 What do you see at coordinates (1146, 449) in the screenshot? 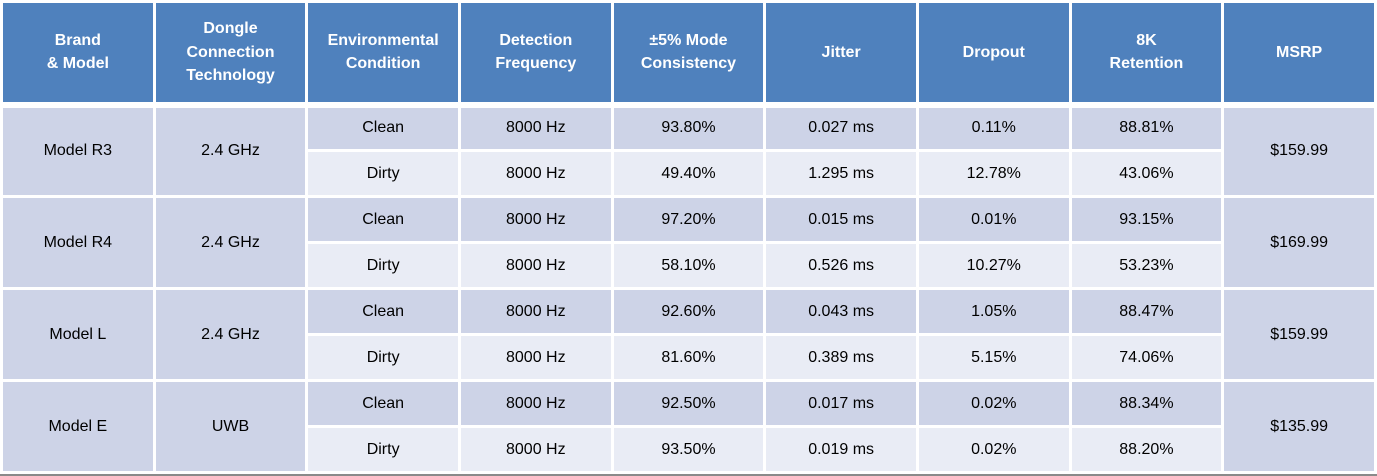
I see `cell-retention: 88.20%` at bounding box center [1146, 449].